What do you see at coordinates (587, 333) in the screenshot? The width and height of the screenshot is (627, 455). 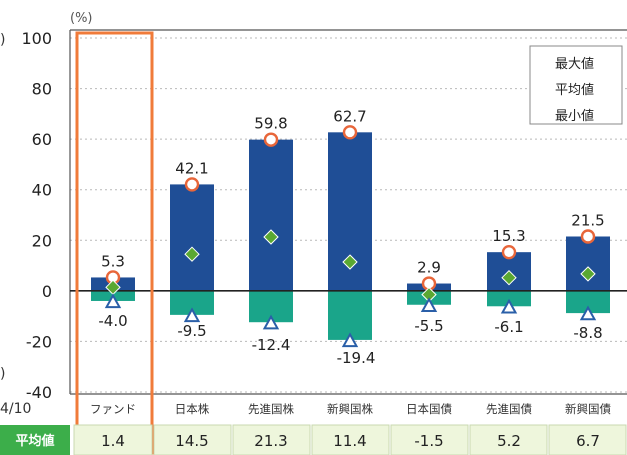 I see `min-value-label: -8.8` at bounding box center [587, 333].